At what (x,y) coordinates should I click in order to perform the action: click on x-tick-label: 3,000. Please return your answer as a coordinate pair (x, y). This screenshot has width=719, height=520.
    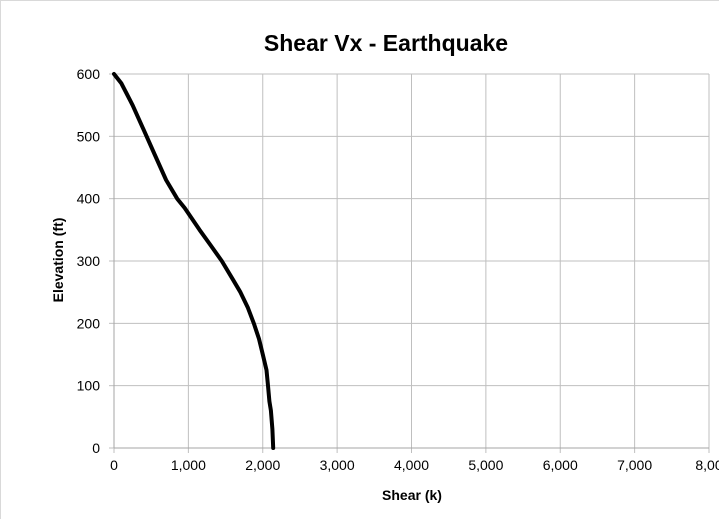
    Looking at the image, I should click on (337, 465).